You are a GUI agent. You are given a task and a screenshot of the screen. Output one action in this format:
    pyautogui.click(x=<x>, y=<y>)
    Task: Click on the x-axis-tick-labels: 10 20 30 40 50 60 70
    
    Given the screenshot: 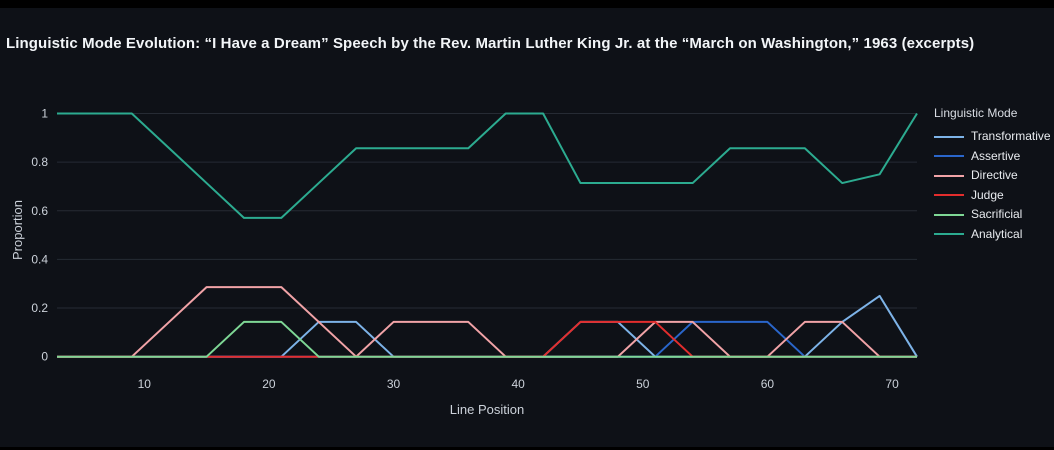 What is the action you would take?
    pyautogui.click(x=518, y=384)
    